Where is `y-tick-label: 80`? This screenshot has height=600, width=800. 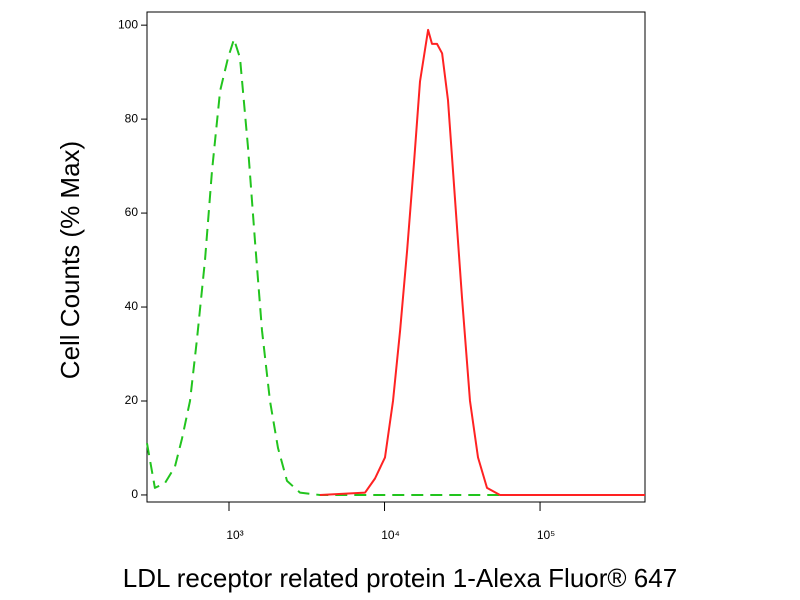
y-tick-label: 80 is located at coordinates (132, 118).